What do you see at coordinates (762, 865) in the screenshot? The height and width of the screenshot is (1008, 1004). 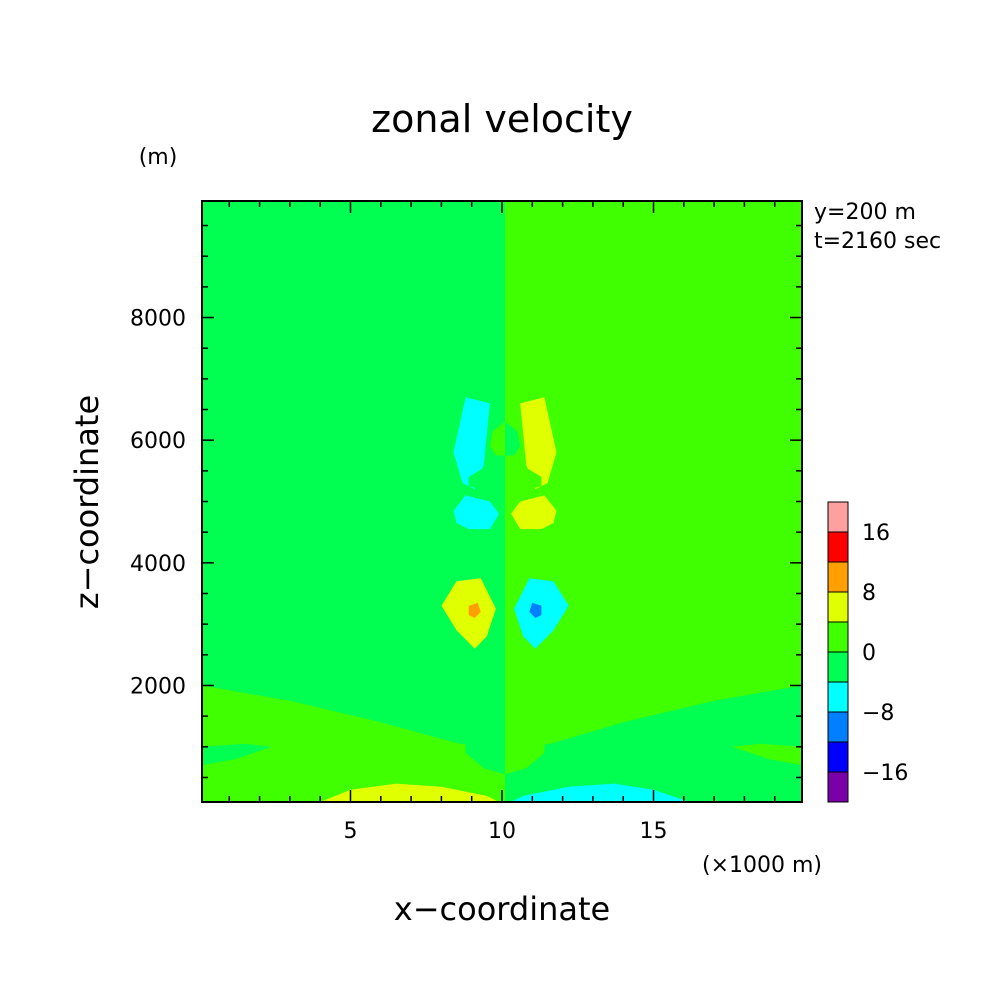 I see `x-units-label: (×1000 m)` at bounding box center [762, 865].